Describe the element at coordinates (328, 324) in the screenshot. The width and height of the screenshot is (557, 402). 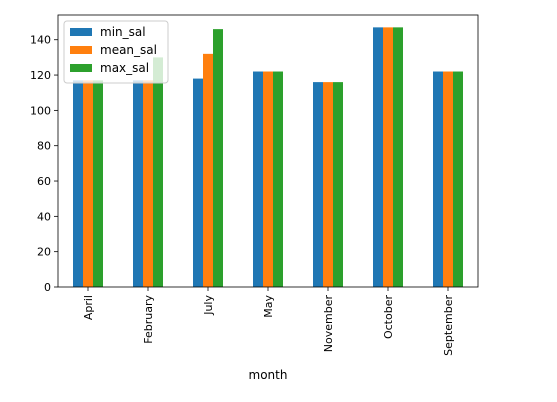
I see `x-tick-label: November` at that location.